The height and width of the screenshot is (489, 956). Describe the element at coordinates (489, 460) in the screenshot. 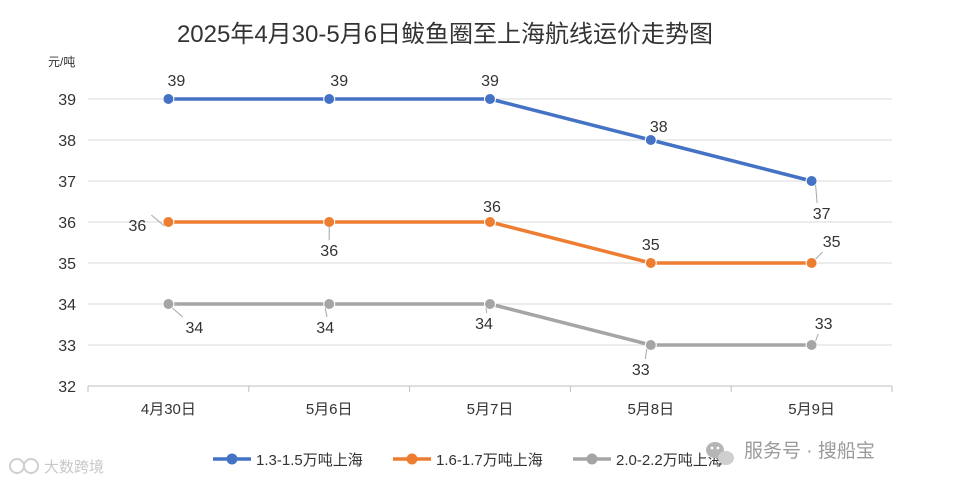

I see `legend-label: 1.6-1.7万吨上海` at that location.